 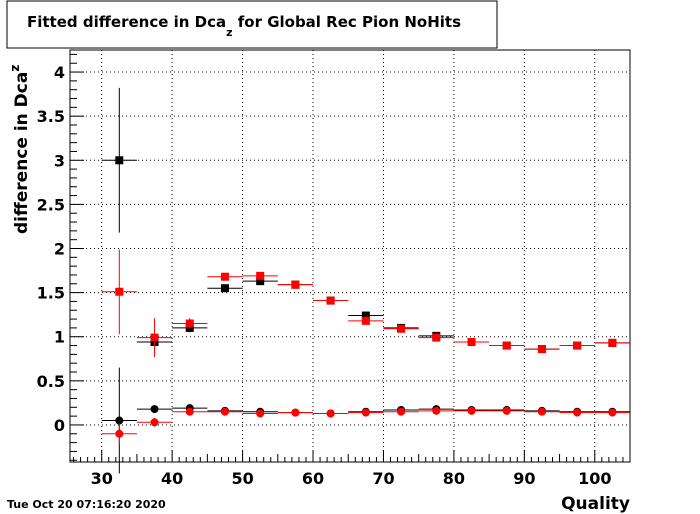 What do you see at coordinates (59, 72) in the screenshot?
I see `y-tick-label: 4` at bounding box center [59, 72].